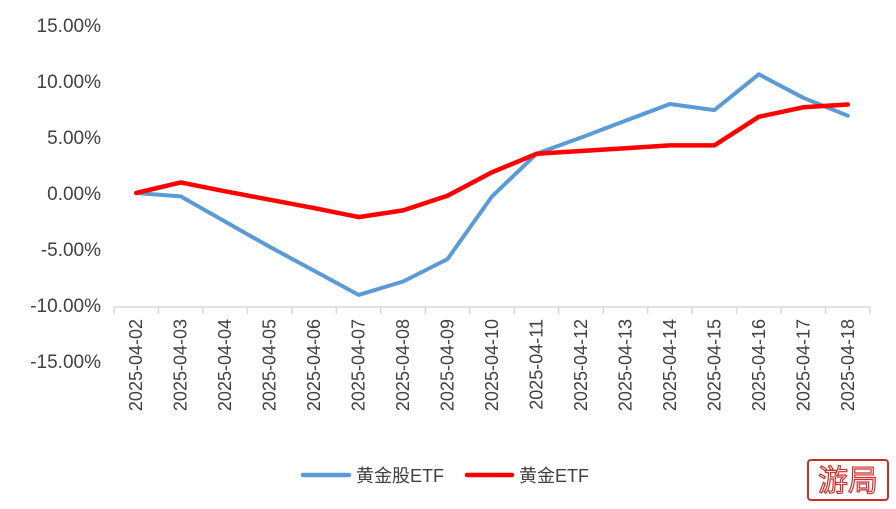  I want to click on x-tick-label: 2025-04-15, so click(714, 365).